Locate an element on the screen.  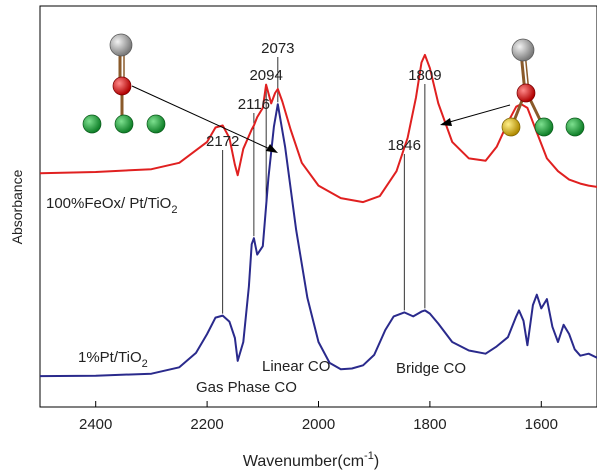
annotation-bridge-co: Bridge CO is located at coordinates (431, 368).